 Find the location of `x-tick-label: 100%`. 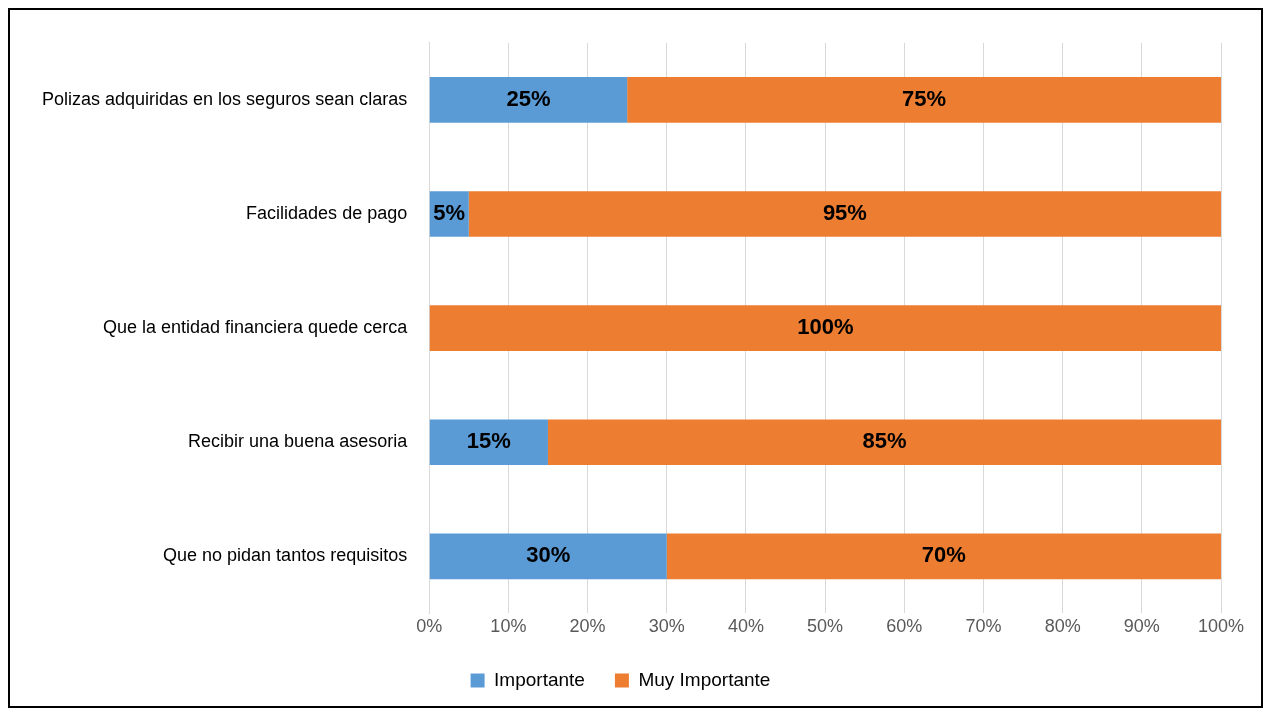

x-tick-label: 100% is located at coordinates (1221, 626).